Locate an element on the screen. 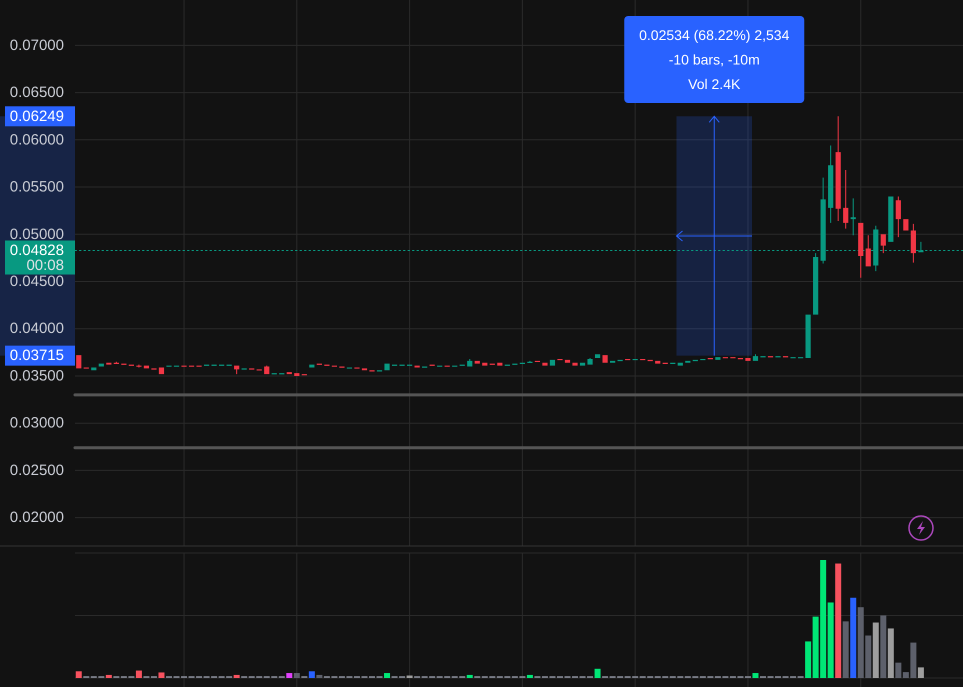  y-tick-label: 0.06000 is located at coordinates (37, 139).